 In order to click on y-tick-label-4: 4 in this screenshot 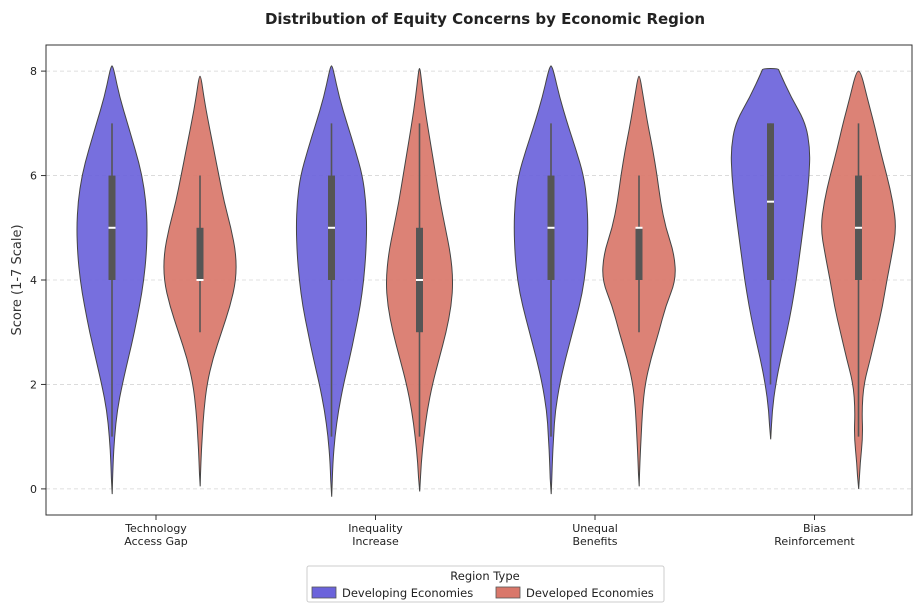, I will do `click(33, 280)`.